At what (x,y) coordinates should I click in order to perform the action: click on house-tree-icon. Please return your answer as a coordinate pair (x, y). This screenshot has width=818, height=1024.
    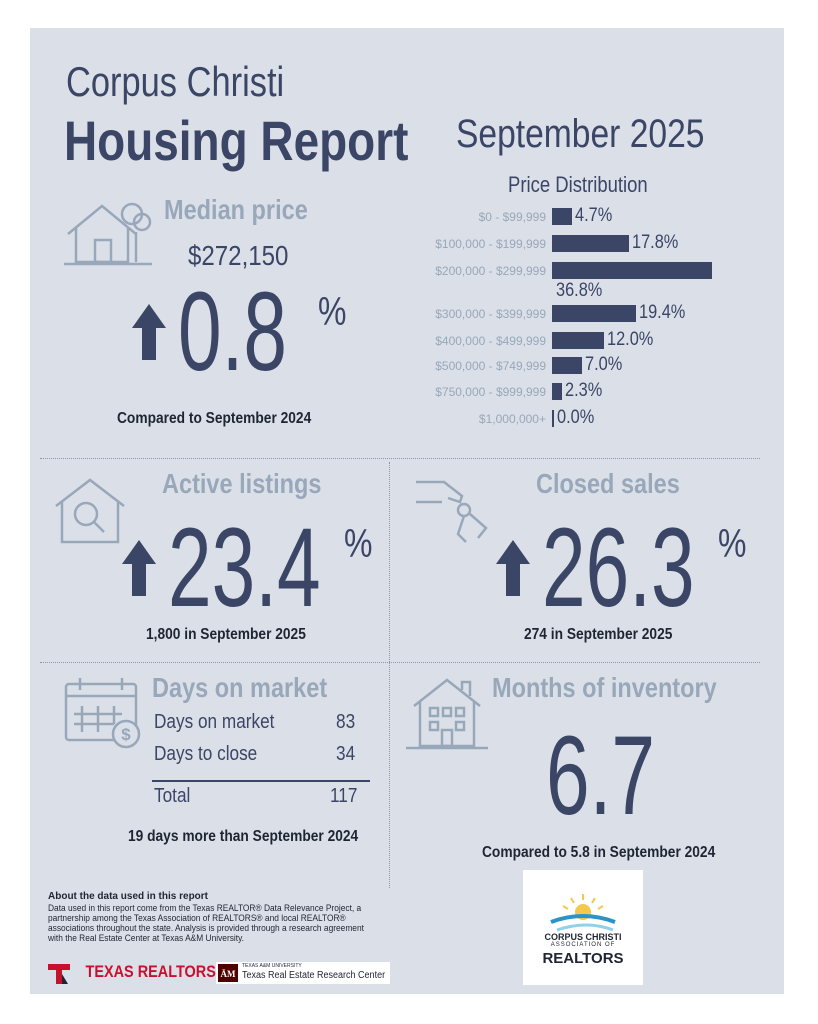
    Looking at the image, I should click on (108, 234).